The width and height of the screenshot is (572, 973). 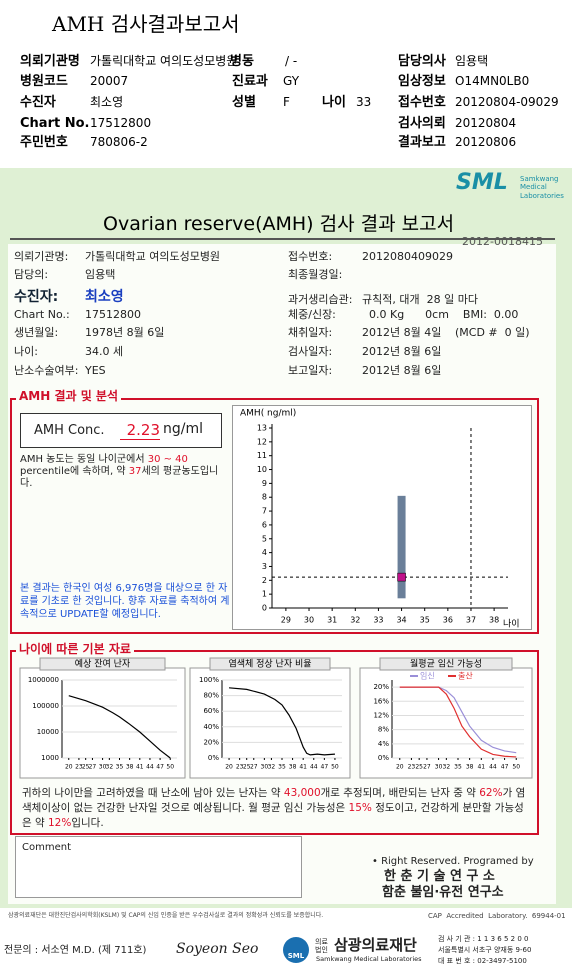 What do you see at coordinates (125, 332) in the screenshot?
I see `patient-value: 1978년 8월 6일` at bounding box center [125, 332].